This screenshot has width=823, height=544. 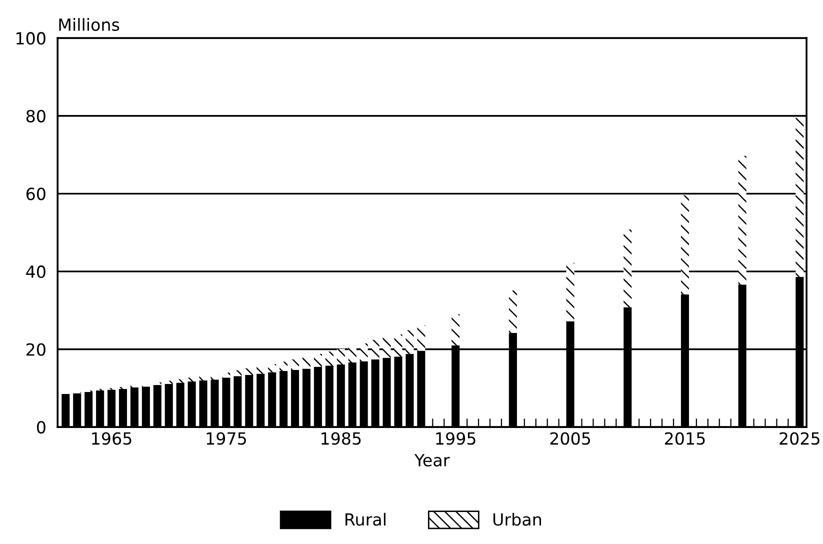 I want to click on x-tick-label: 2005, so click(x=570, y=438).